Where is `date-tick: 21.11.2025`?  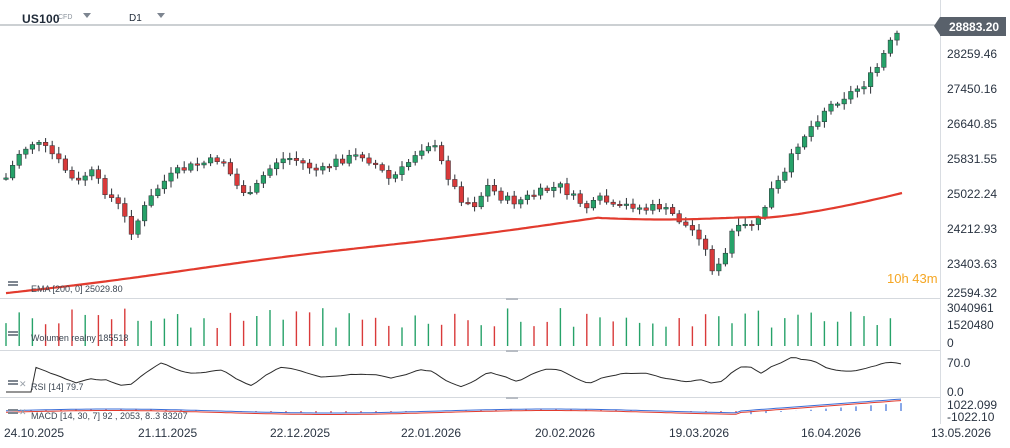
date-tick: 21.11.2025 is located at coordinates (168, 433).